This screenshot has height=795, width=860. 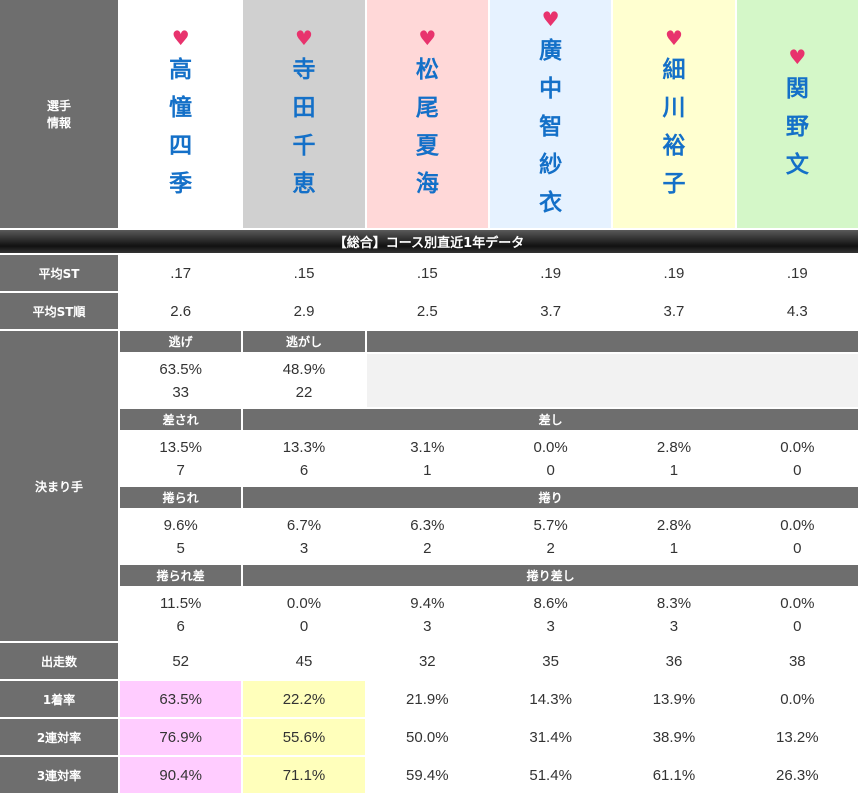 I want to click on top3-rate-value: 26.3%, so click(x=797, y=775).